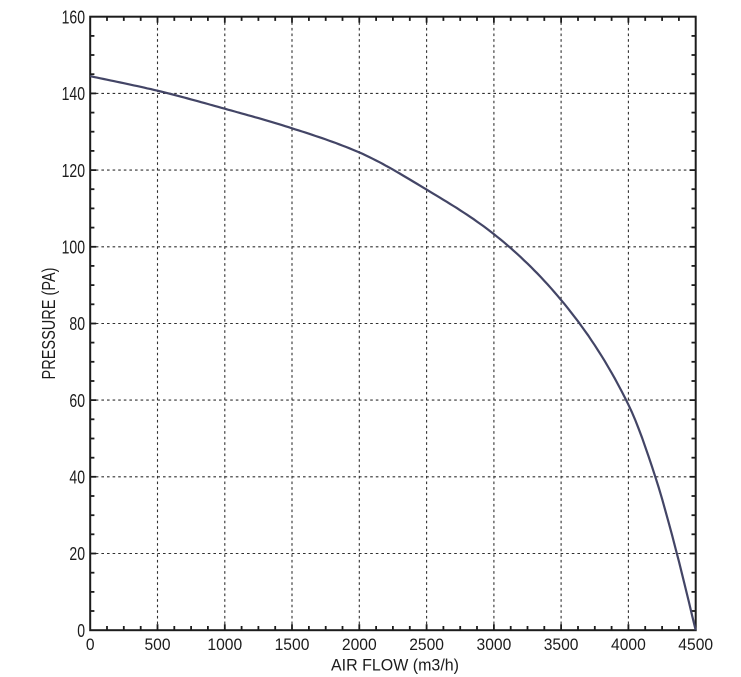  What do you see at coordinates (494, 644) in the screenshot?
I see `svg-text: 3000` at bounding box center [494, 644].